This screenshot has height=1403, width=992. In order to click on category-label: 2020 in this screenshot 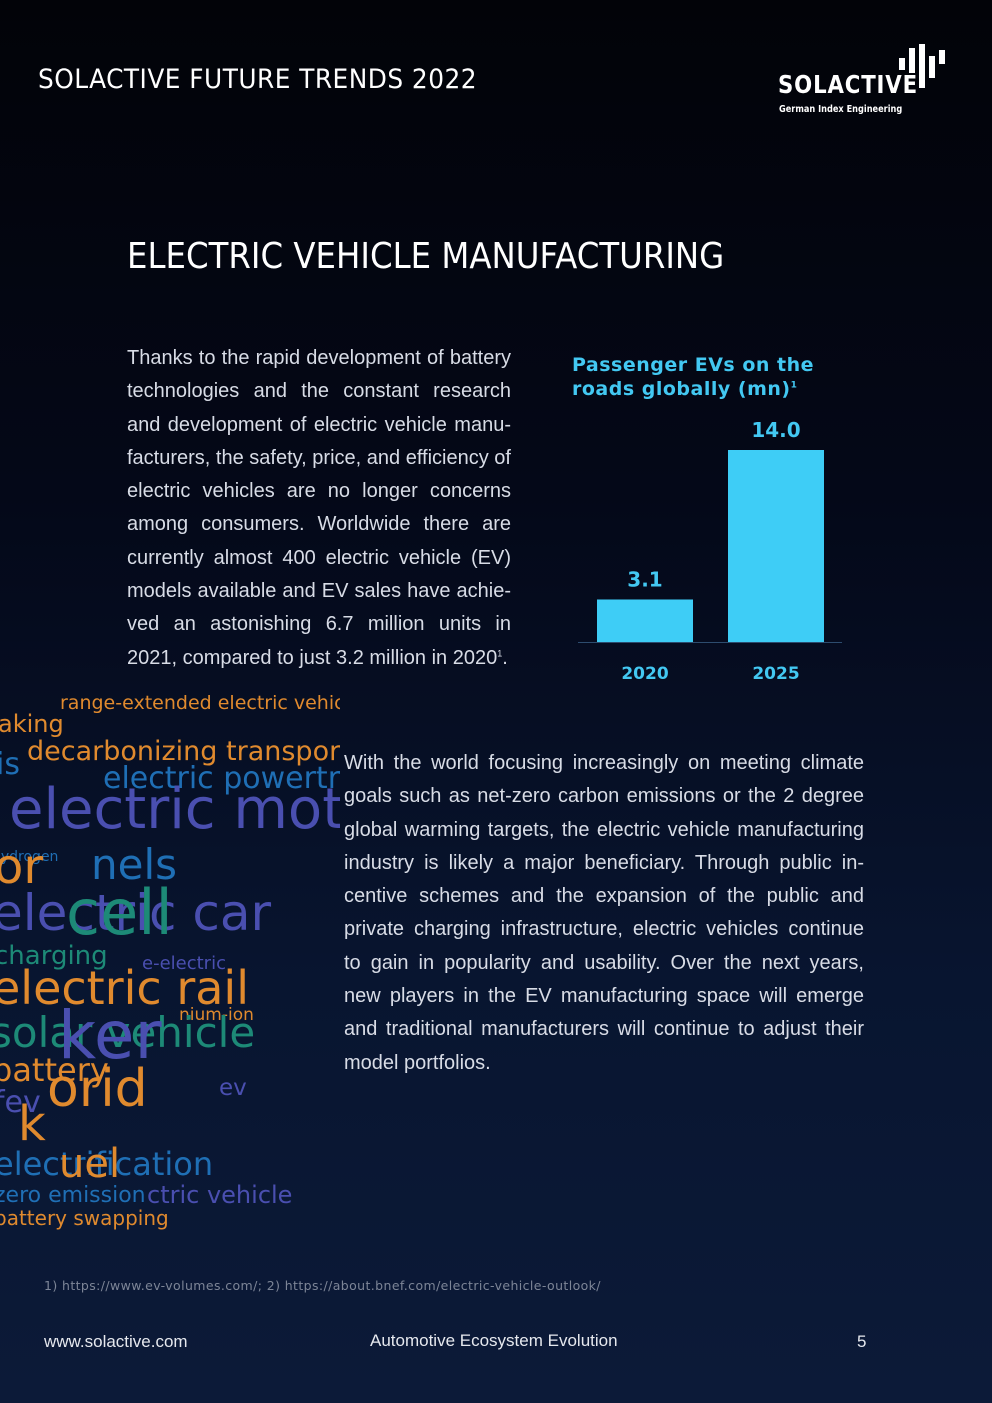, I will do `click(644, 674)`.